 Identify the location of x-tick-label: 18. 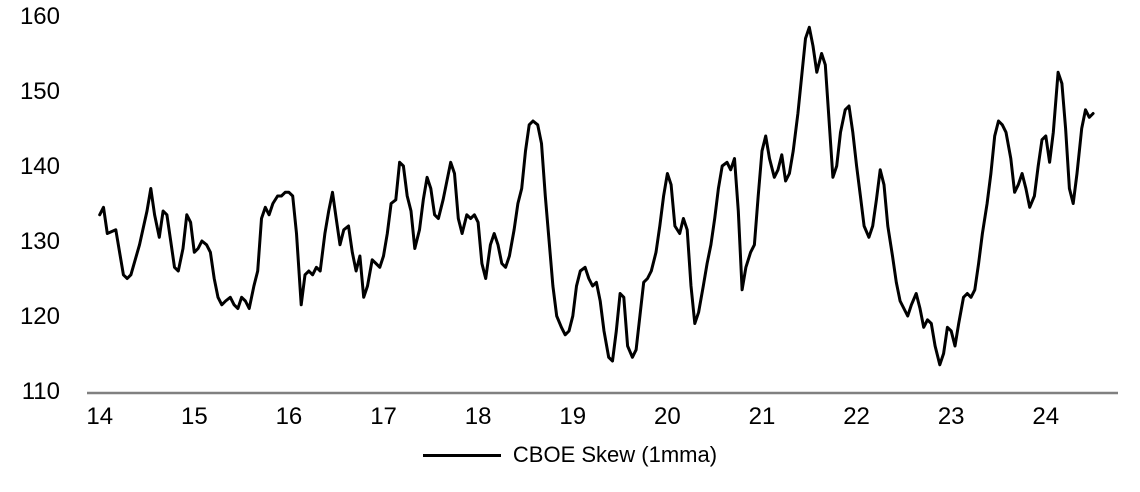
(478, 416).